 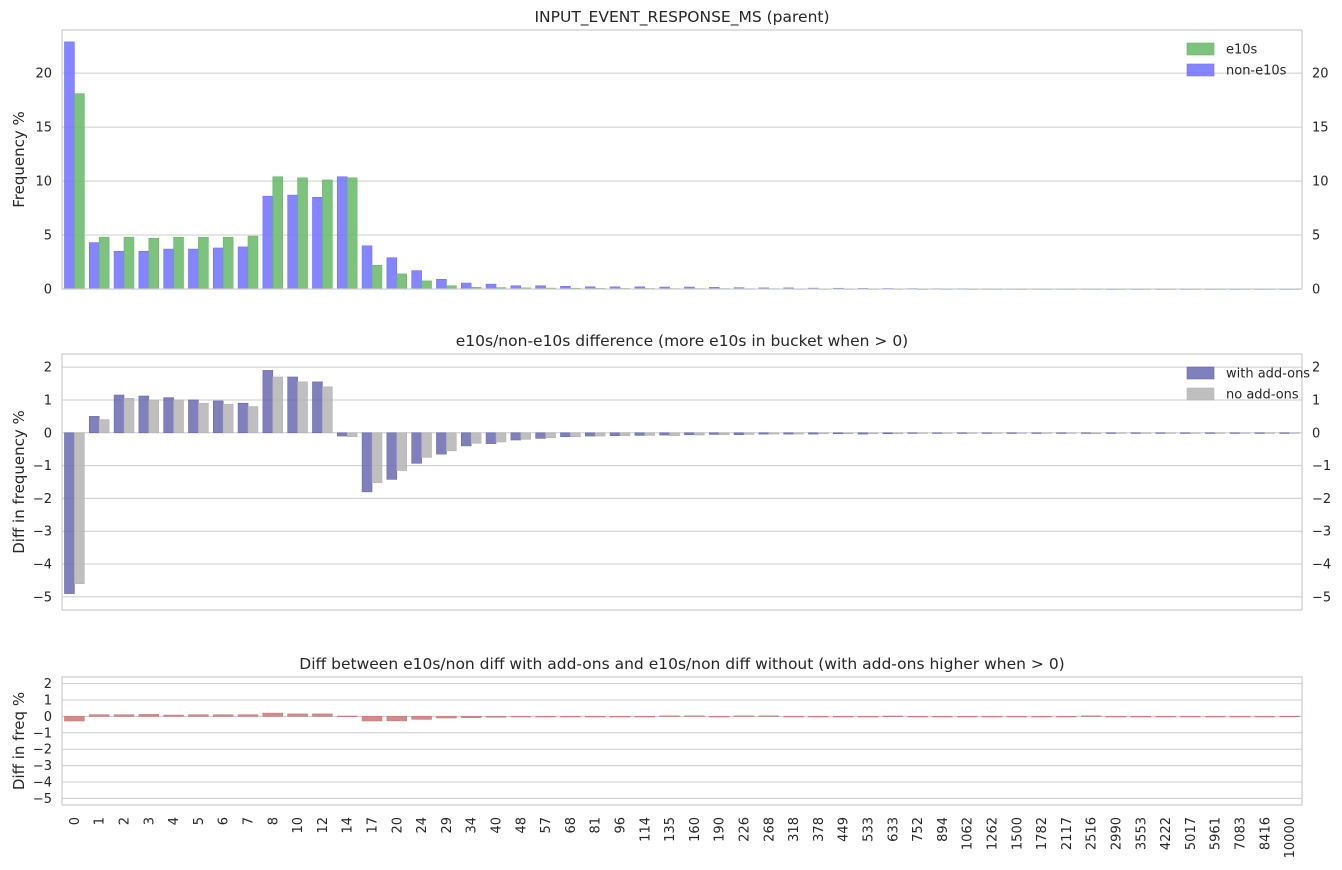 What do you see at coordinates (893, 829) in the screenshot?
I see `x-tick-label: 633` at bounding box center [893, 829].